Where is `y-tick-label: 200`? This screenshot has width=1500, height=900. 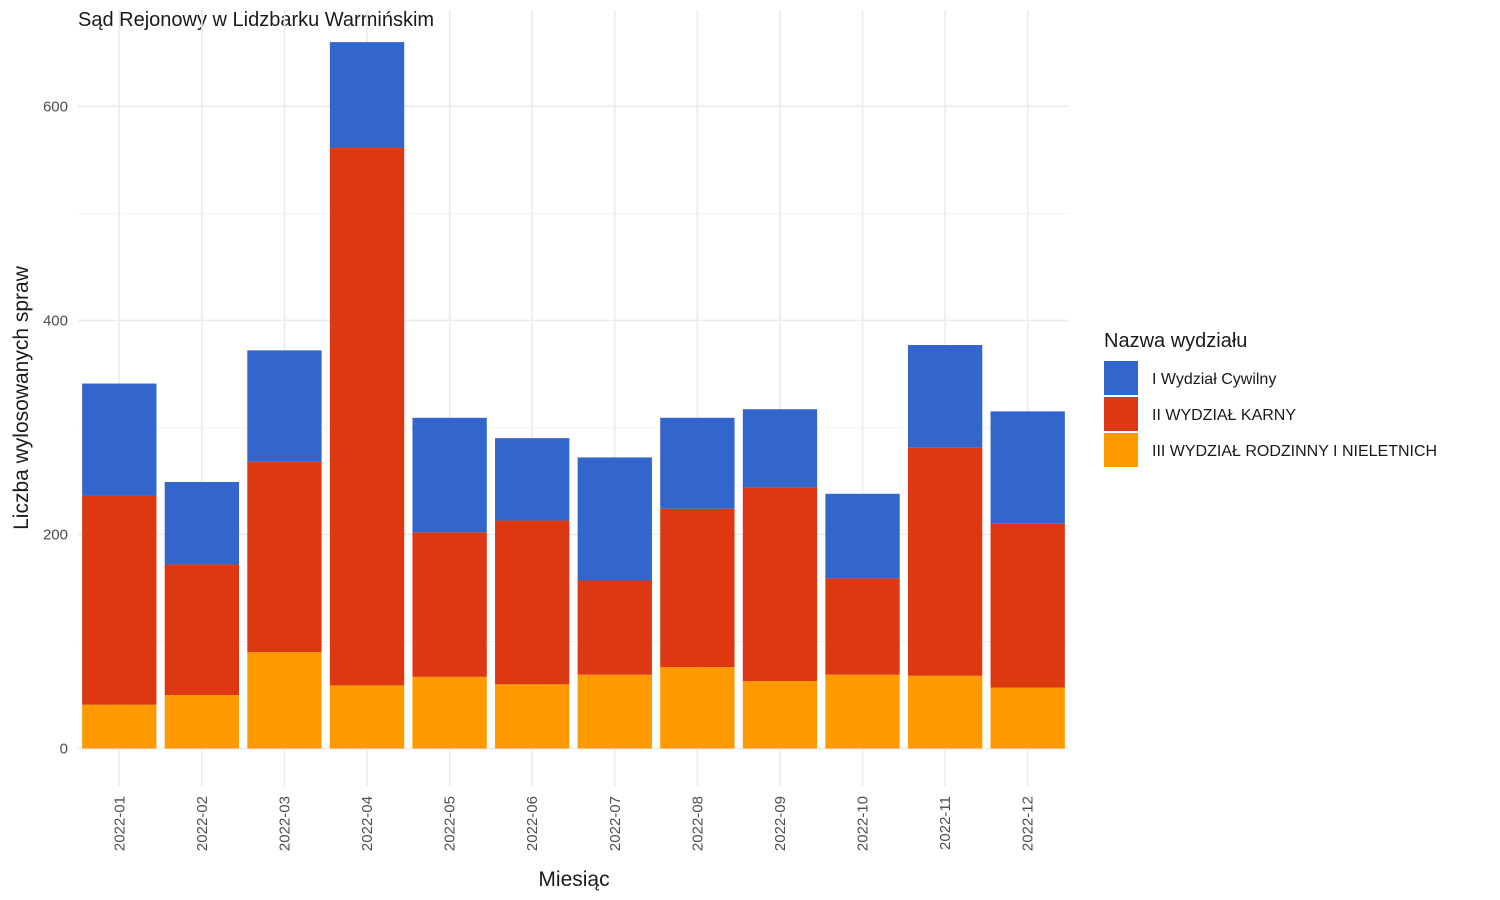 y-tick-label: 200 is located at coordinates (55, 534).